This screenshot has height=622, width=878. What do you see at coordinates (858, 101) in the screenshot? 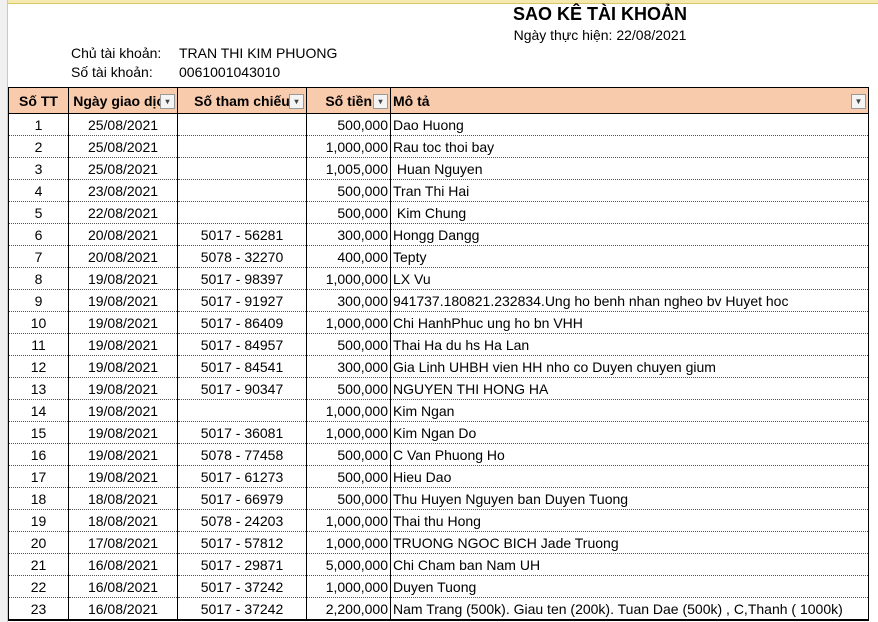
I see `filter-active-icon: ▼` at bounding box center [858, 101].